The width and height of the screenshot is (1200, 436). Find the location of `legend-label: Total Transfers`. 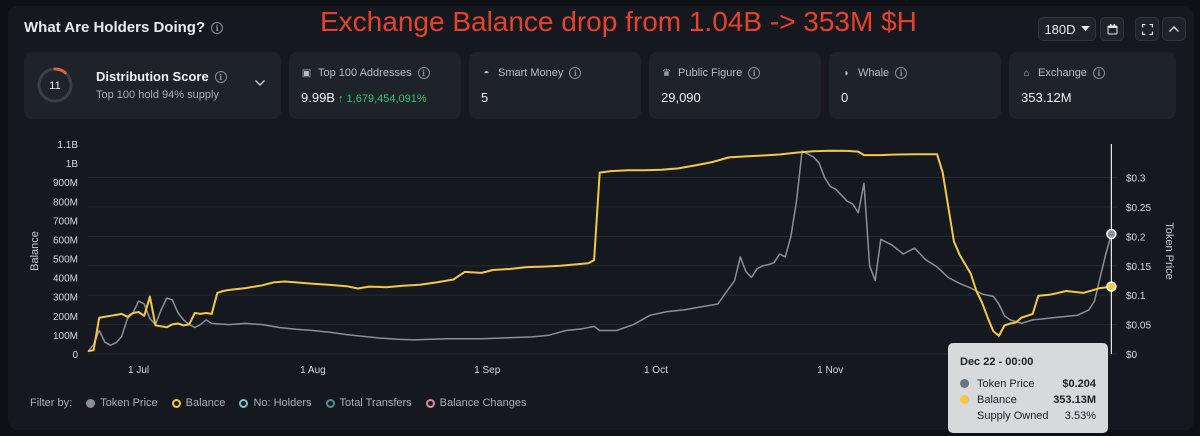

legend-label: Total Transfers is located at coordinates (375, 403).